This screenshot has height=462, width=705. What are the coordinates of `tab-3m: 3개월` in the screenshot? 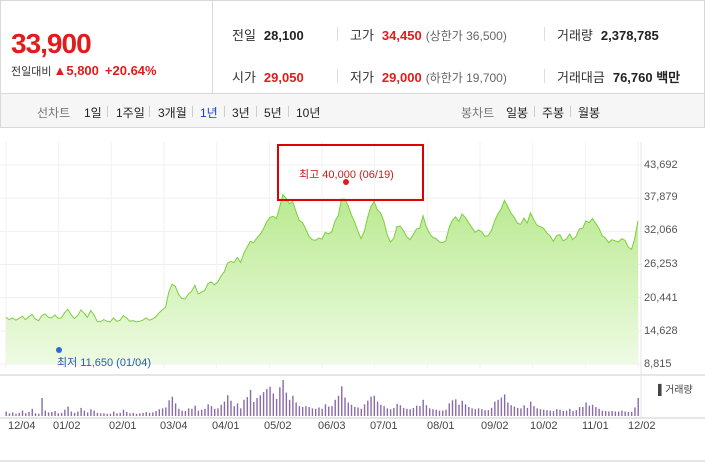 It's located at (172, 113).